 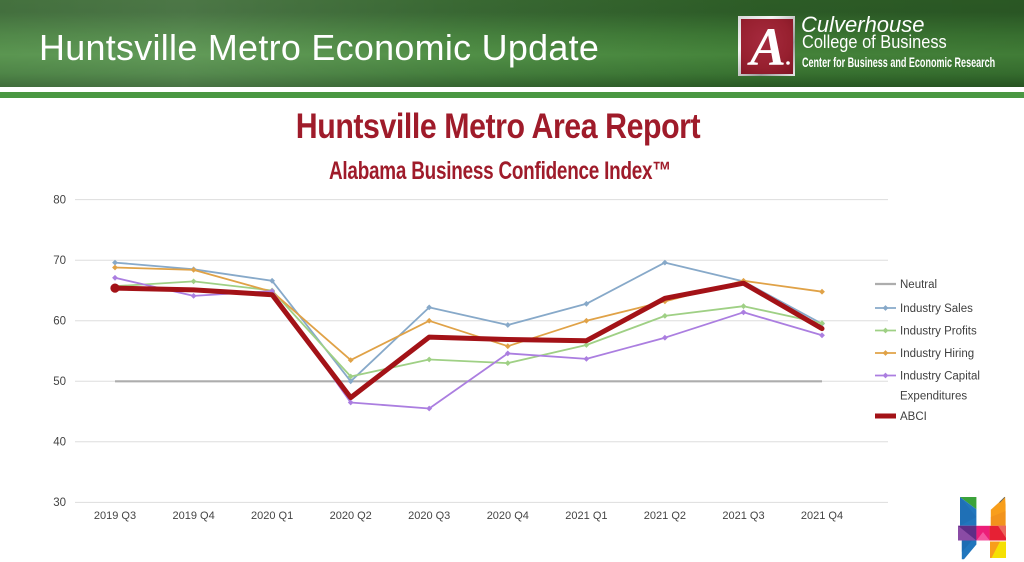 What do you see at coordinates (822, 516) in the screenshot?
I see `svg-text: 2021 Q4` at bounding box center [822, 516].